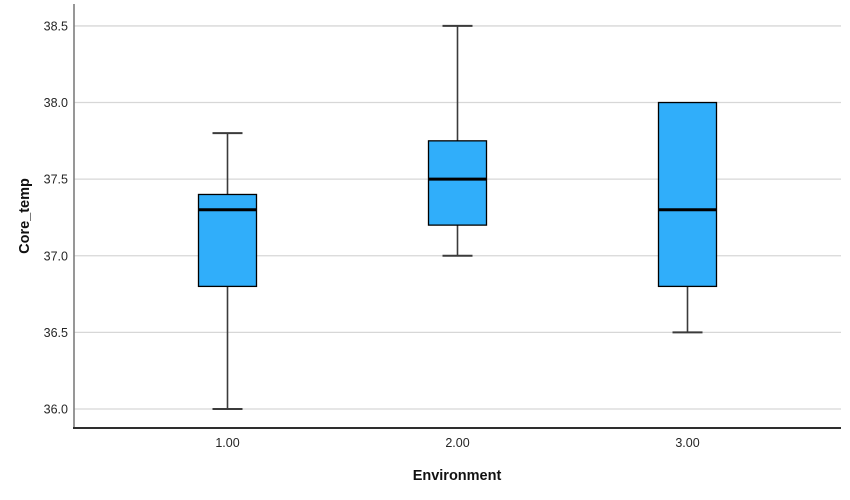 Image resolution: width=850 pixels, height=500 pixels. Describe the element at coordinates (56, 26) in the screenshot. I see `y-tick-label: 38.5` at that location.